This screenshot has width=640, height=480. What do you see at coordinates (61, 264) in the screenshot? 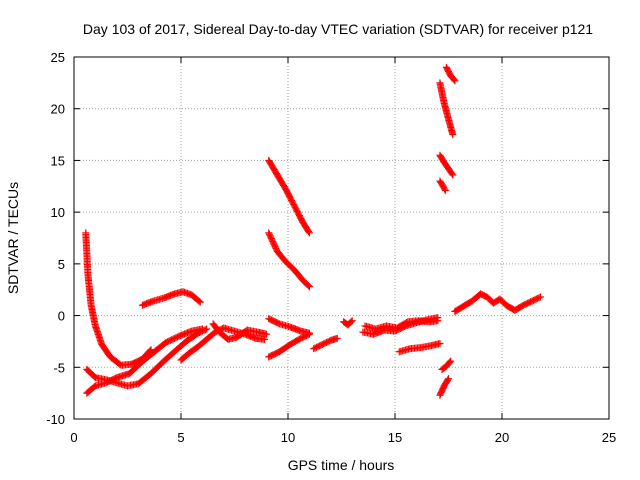
I see `y-tick-label: 5` at bounding box center [61, 264].